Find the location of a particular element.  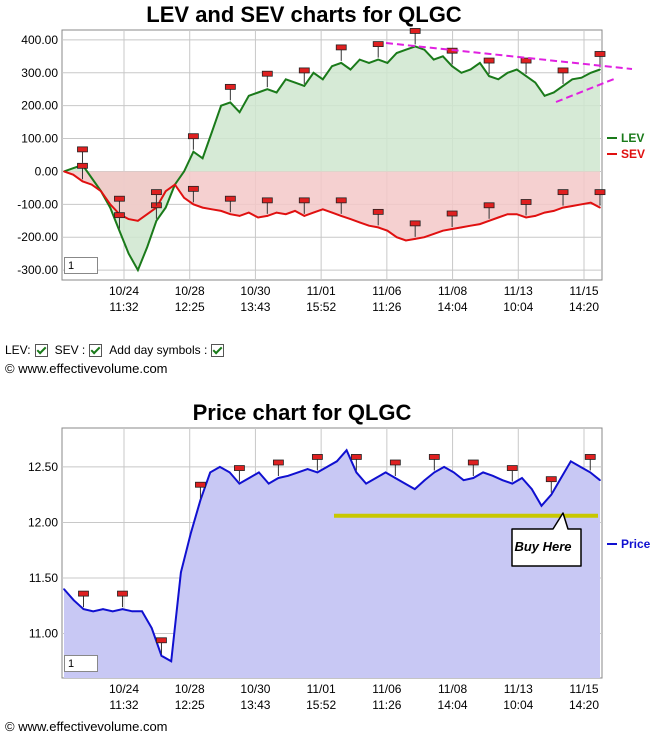

x-tick-label: 10/28 is located at coordinates (190, 689).